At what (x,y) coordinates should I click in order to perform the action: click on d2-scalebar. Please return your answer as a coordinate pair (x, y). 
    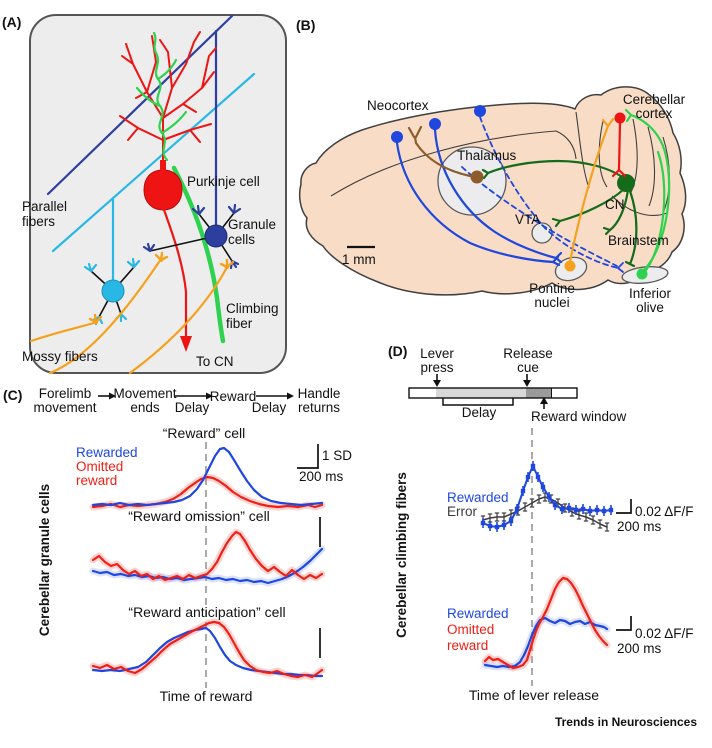
    Looking at the image, I should click on (624, 623).